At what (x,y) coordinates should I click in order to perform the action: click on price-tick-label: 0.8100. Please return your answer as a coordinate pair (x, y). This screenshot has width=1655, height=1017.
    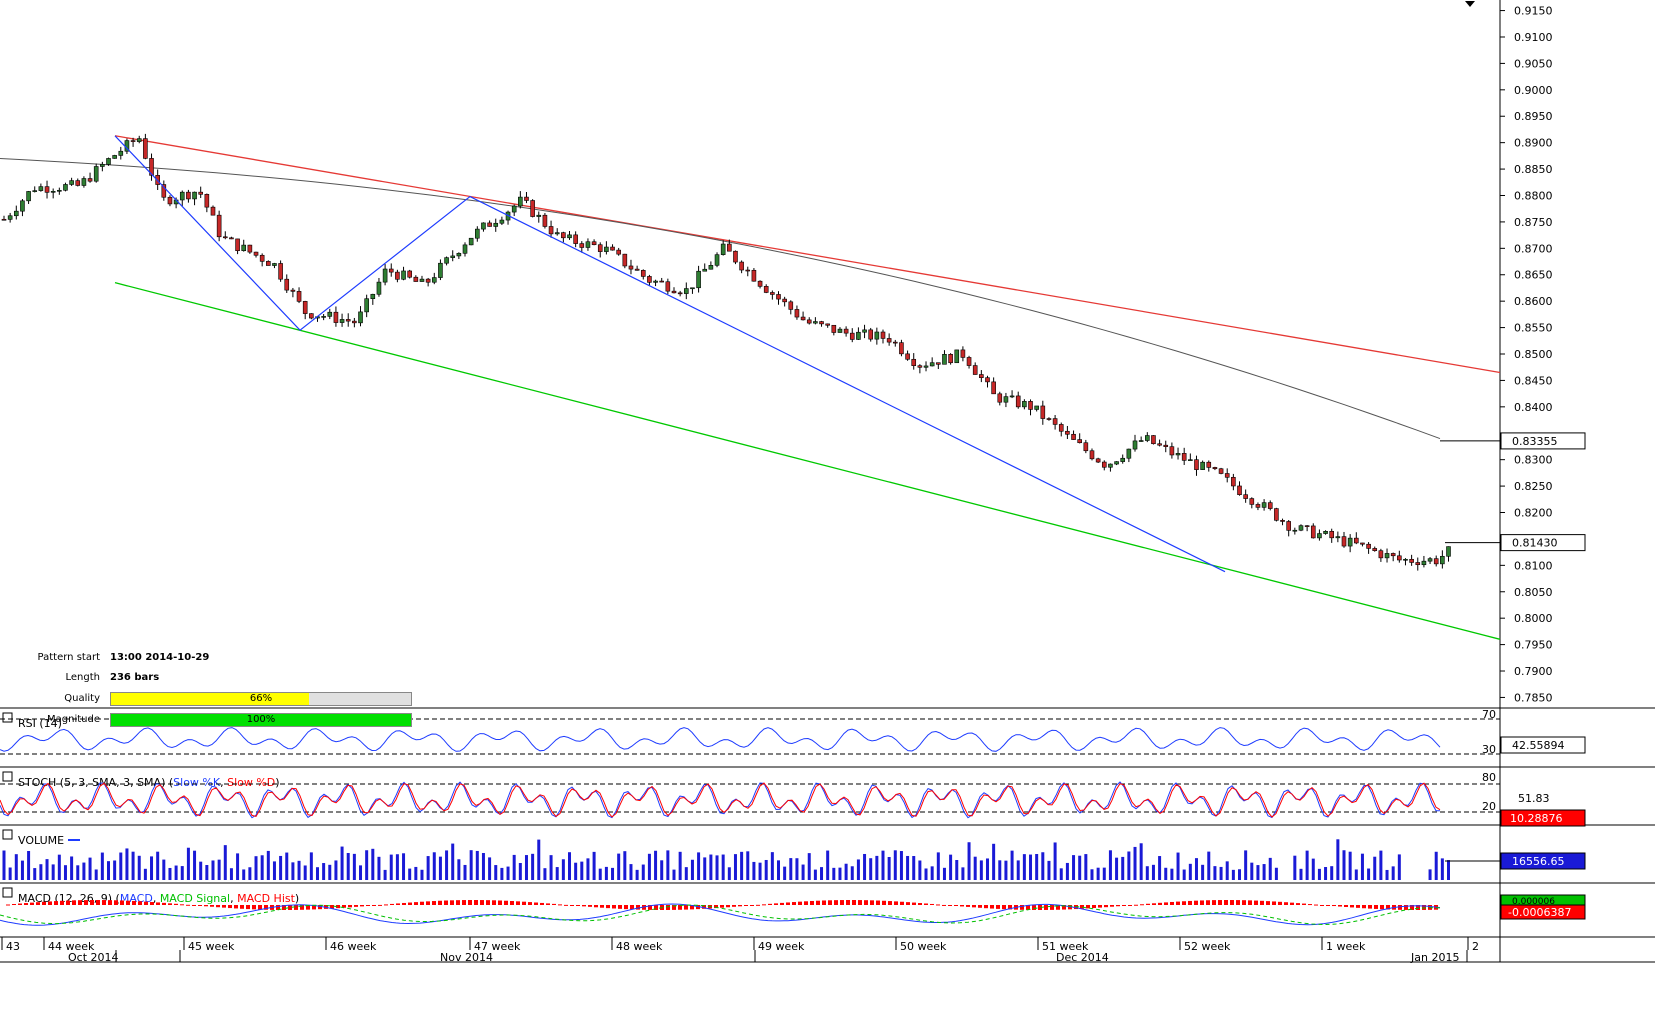
    Looking at the image, I should click on (1533, 565).